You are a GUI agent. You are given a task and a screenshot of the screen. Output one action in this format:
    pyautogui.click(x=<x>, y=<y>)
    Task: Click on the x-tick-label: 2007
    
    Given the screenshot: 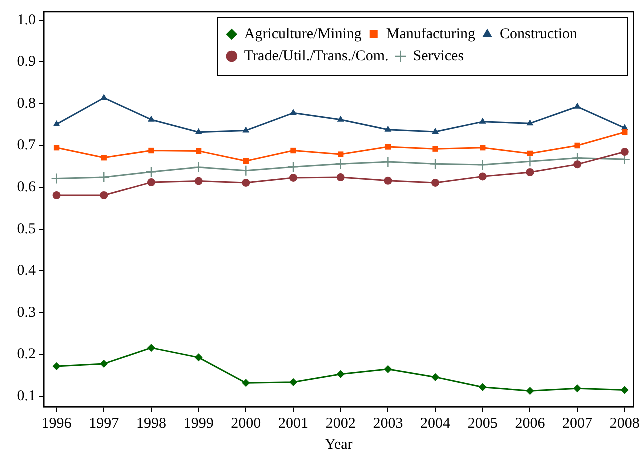 What is the action you would take?
    pyautogui.click(x=578, y=424)
    